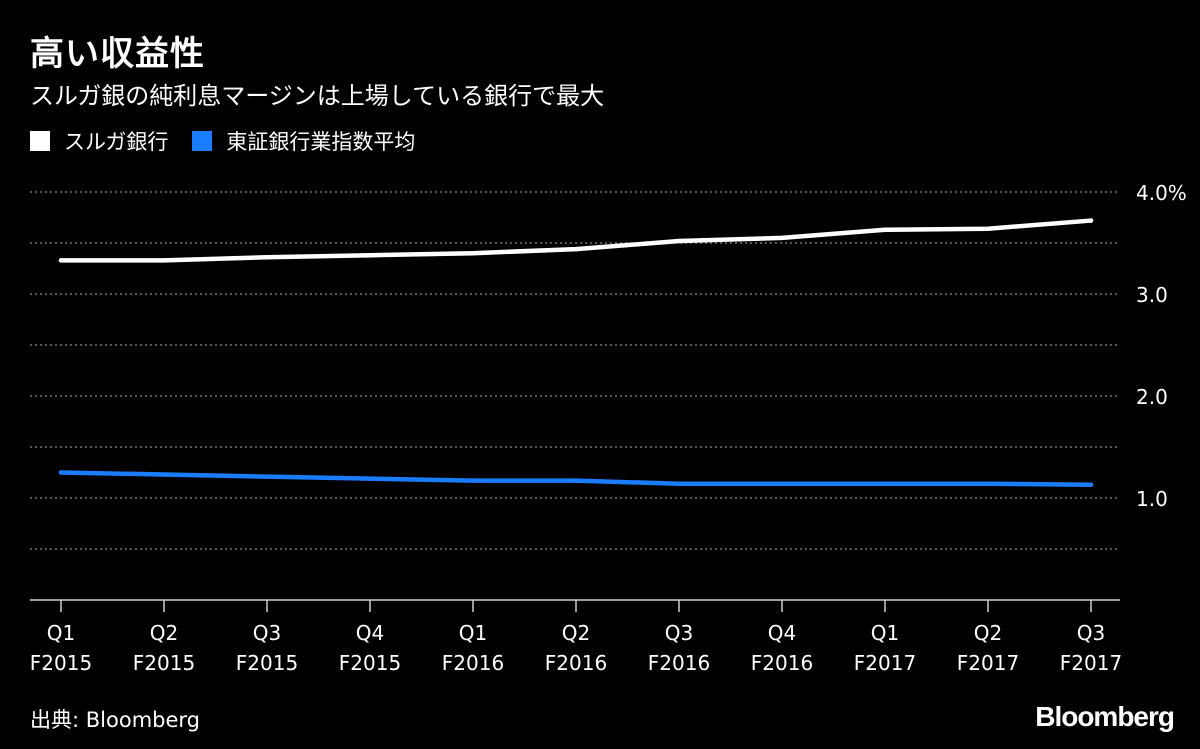 Image resolution: width=1200 pixels, height=749 pixels. I want to click on legend: スルガ銀行 東証銀行業指数平均, so click(234, 141).